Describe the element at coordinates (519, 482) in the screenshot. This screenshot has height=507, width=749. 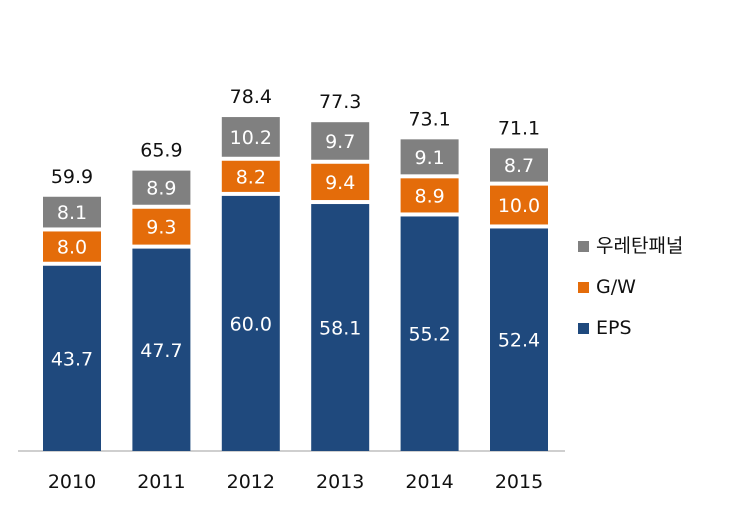
I see `x-tick-label: 2015` at that location.